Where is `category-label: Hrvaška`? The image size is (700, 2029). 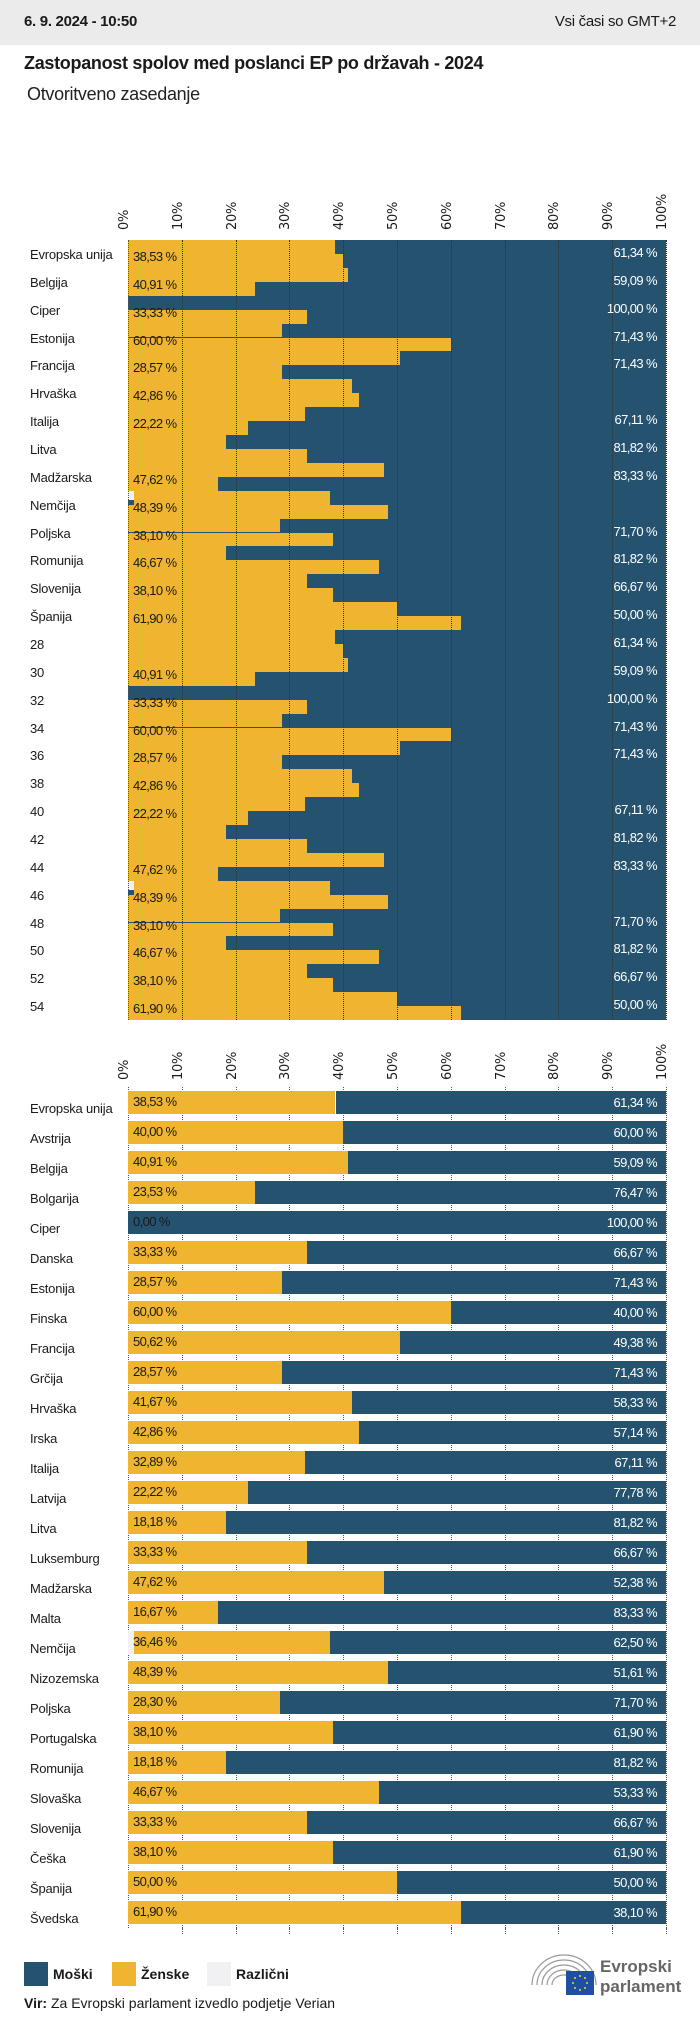
category-label: Hrvaška is located at coordinates (53, 1408).